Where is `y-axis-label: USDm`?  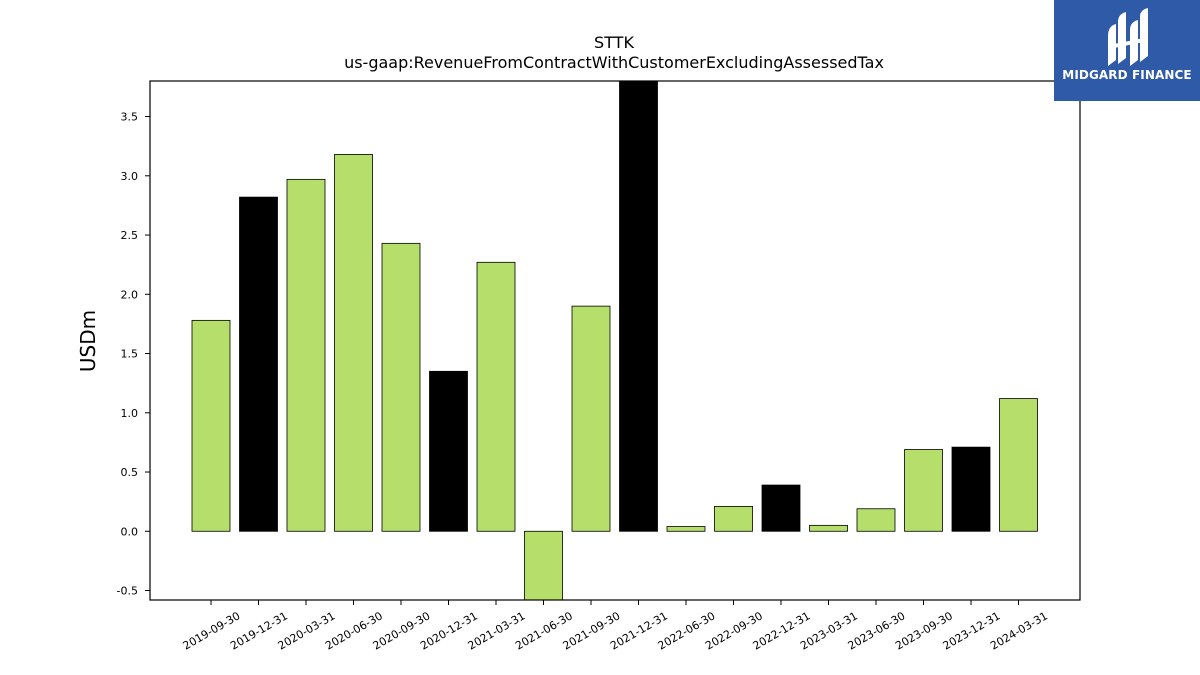
y-axis-label: USDm is located at coordinates (88, 341).